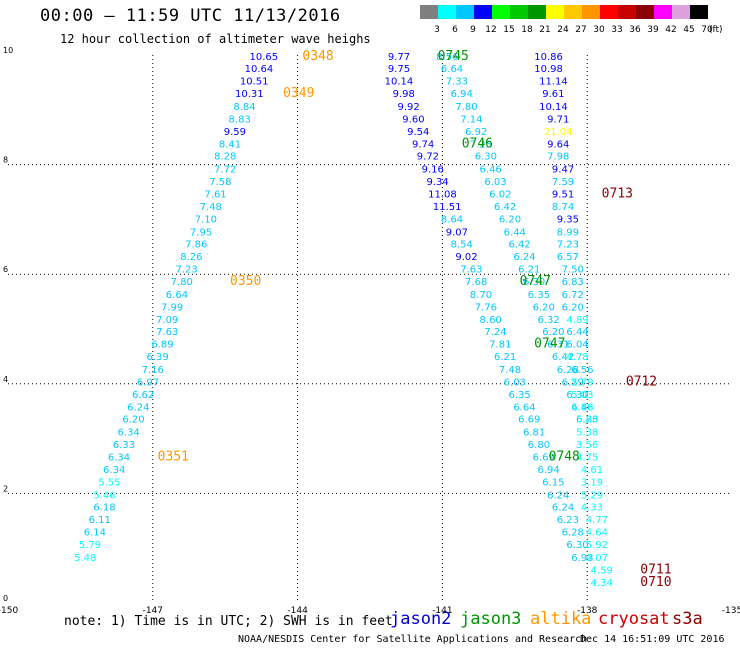 The image size is (740, 650). I want to click on legend-s3a: s3a, so click(687, 619).